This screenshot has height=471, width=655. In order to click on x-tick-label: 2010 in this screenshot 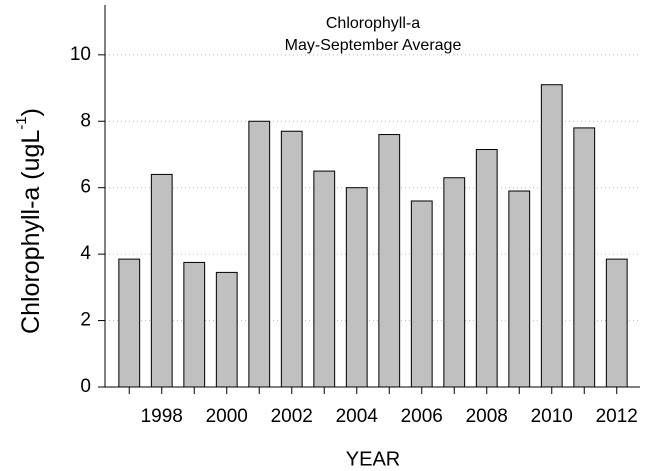, I will do `click(552, 416)`.